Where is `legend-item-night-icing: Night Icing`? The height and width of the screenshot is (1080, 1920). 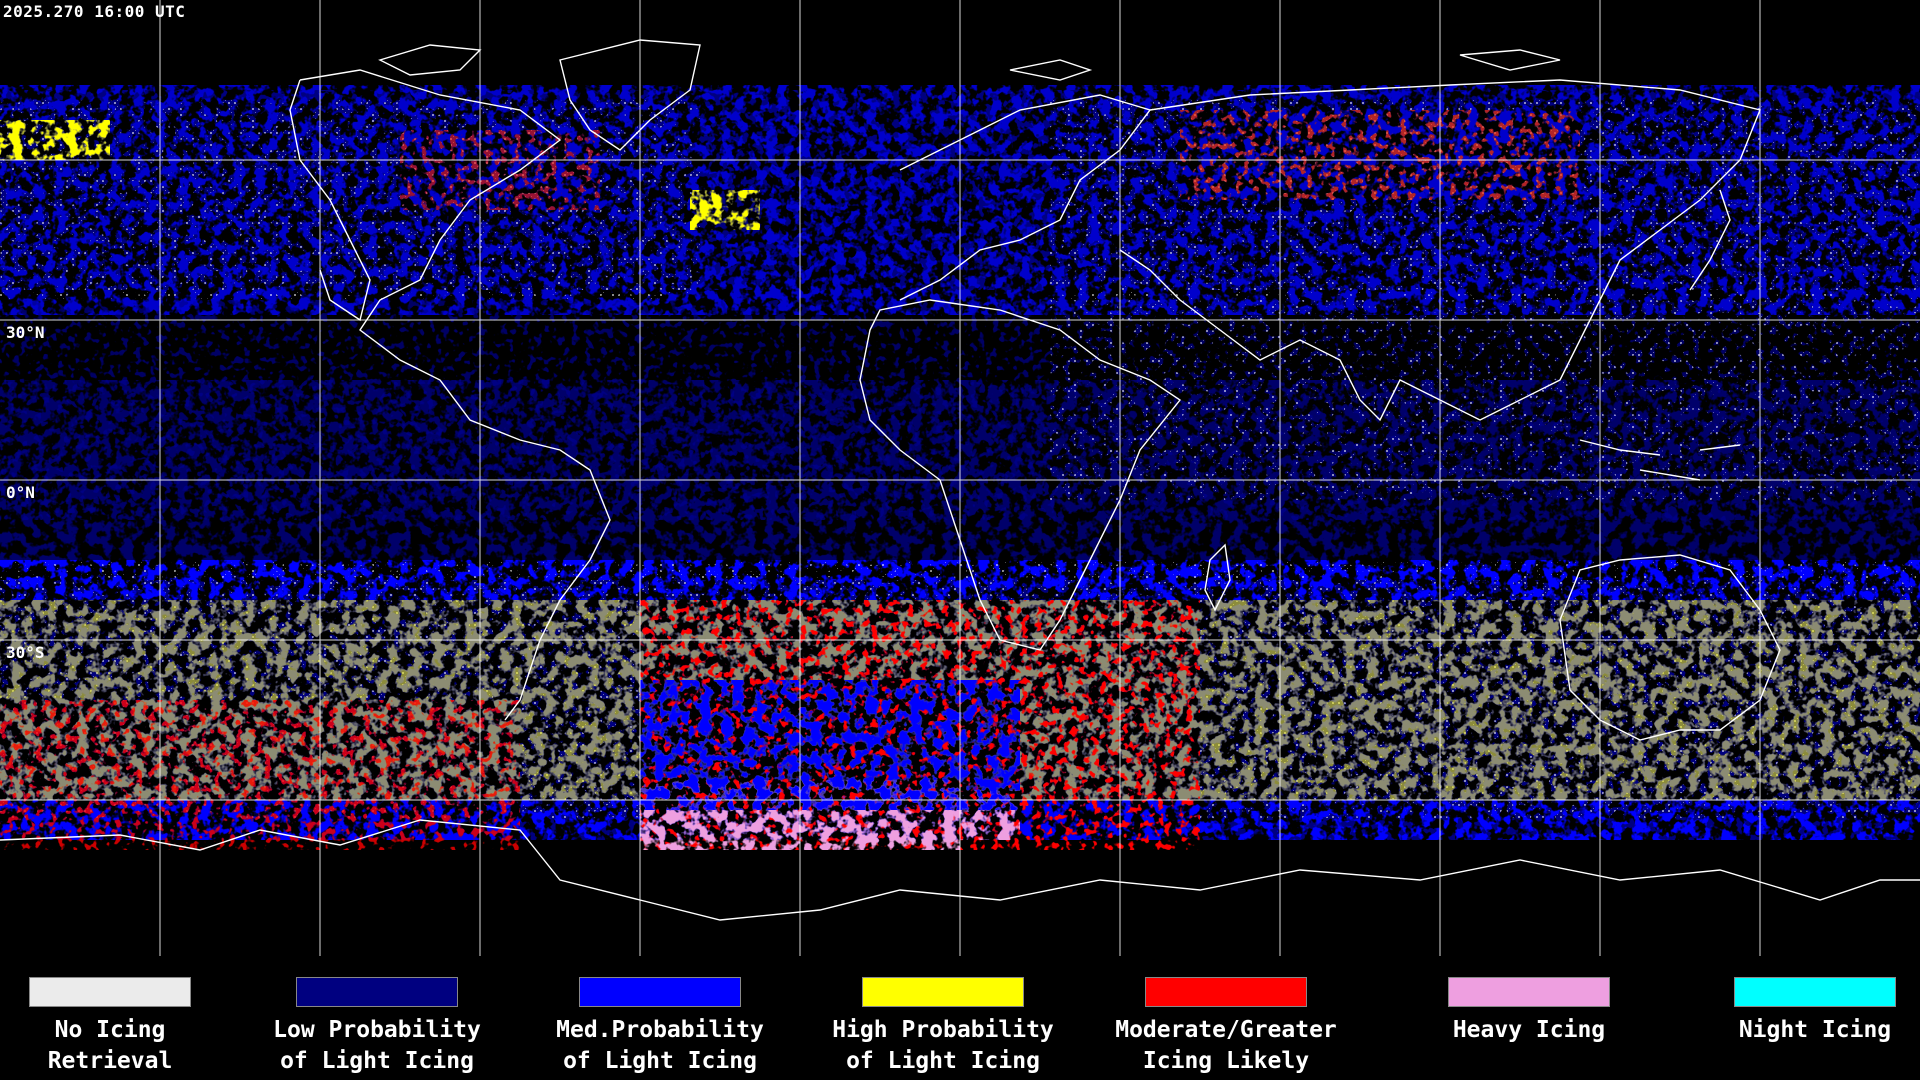 legend-item-night-icing: Night Icing is located at coordinates (1800, 1027).